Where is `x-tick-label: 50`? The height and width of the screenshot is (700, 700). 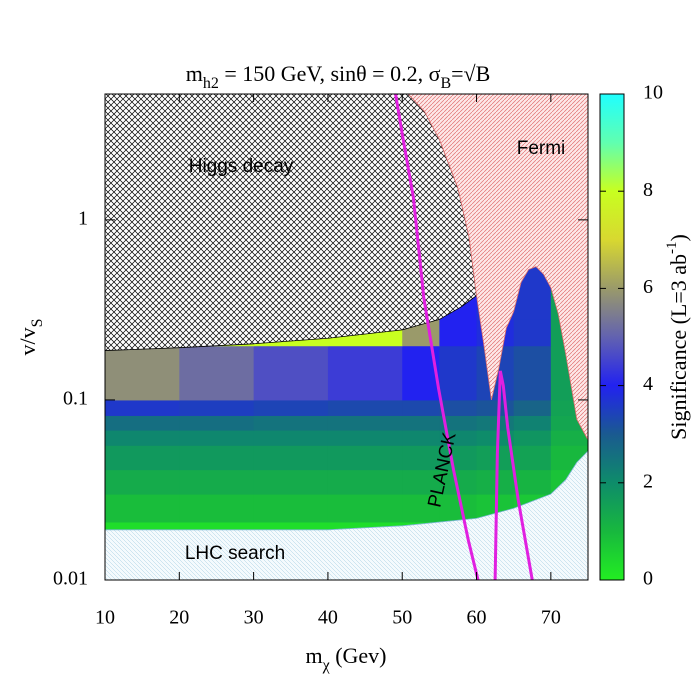
x-tick-label: 50 is located at coordinates (402, 618).